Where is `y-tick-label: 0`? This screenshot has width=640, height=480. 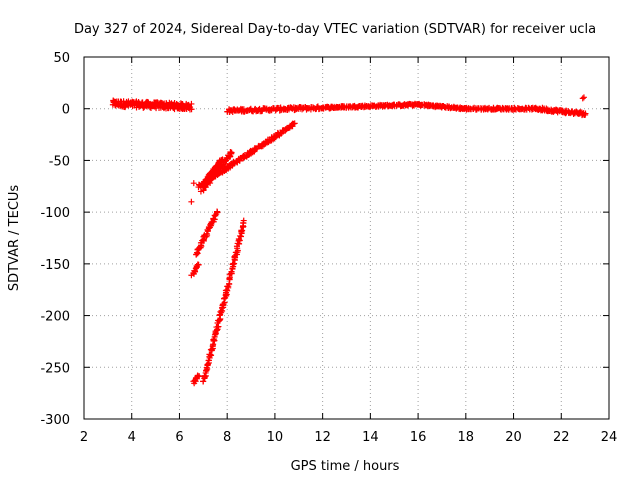
y-tick-label: 0 is located at coordinates (66, 110).